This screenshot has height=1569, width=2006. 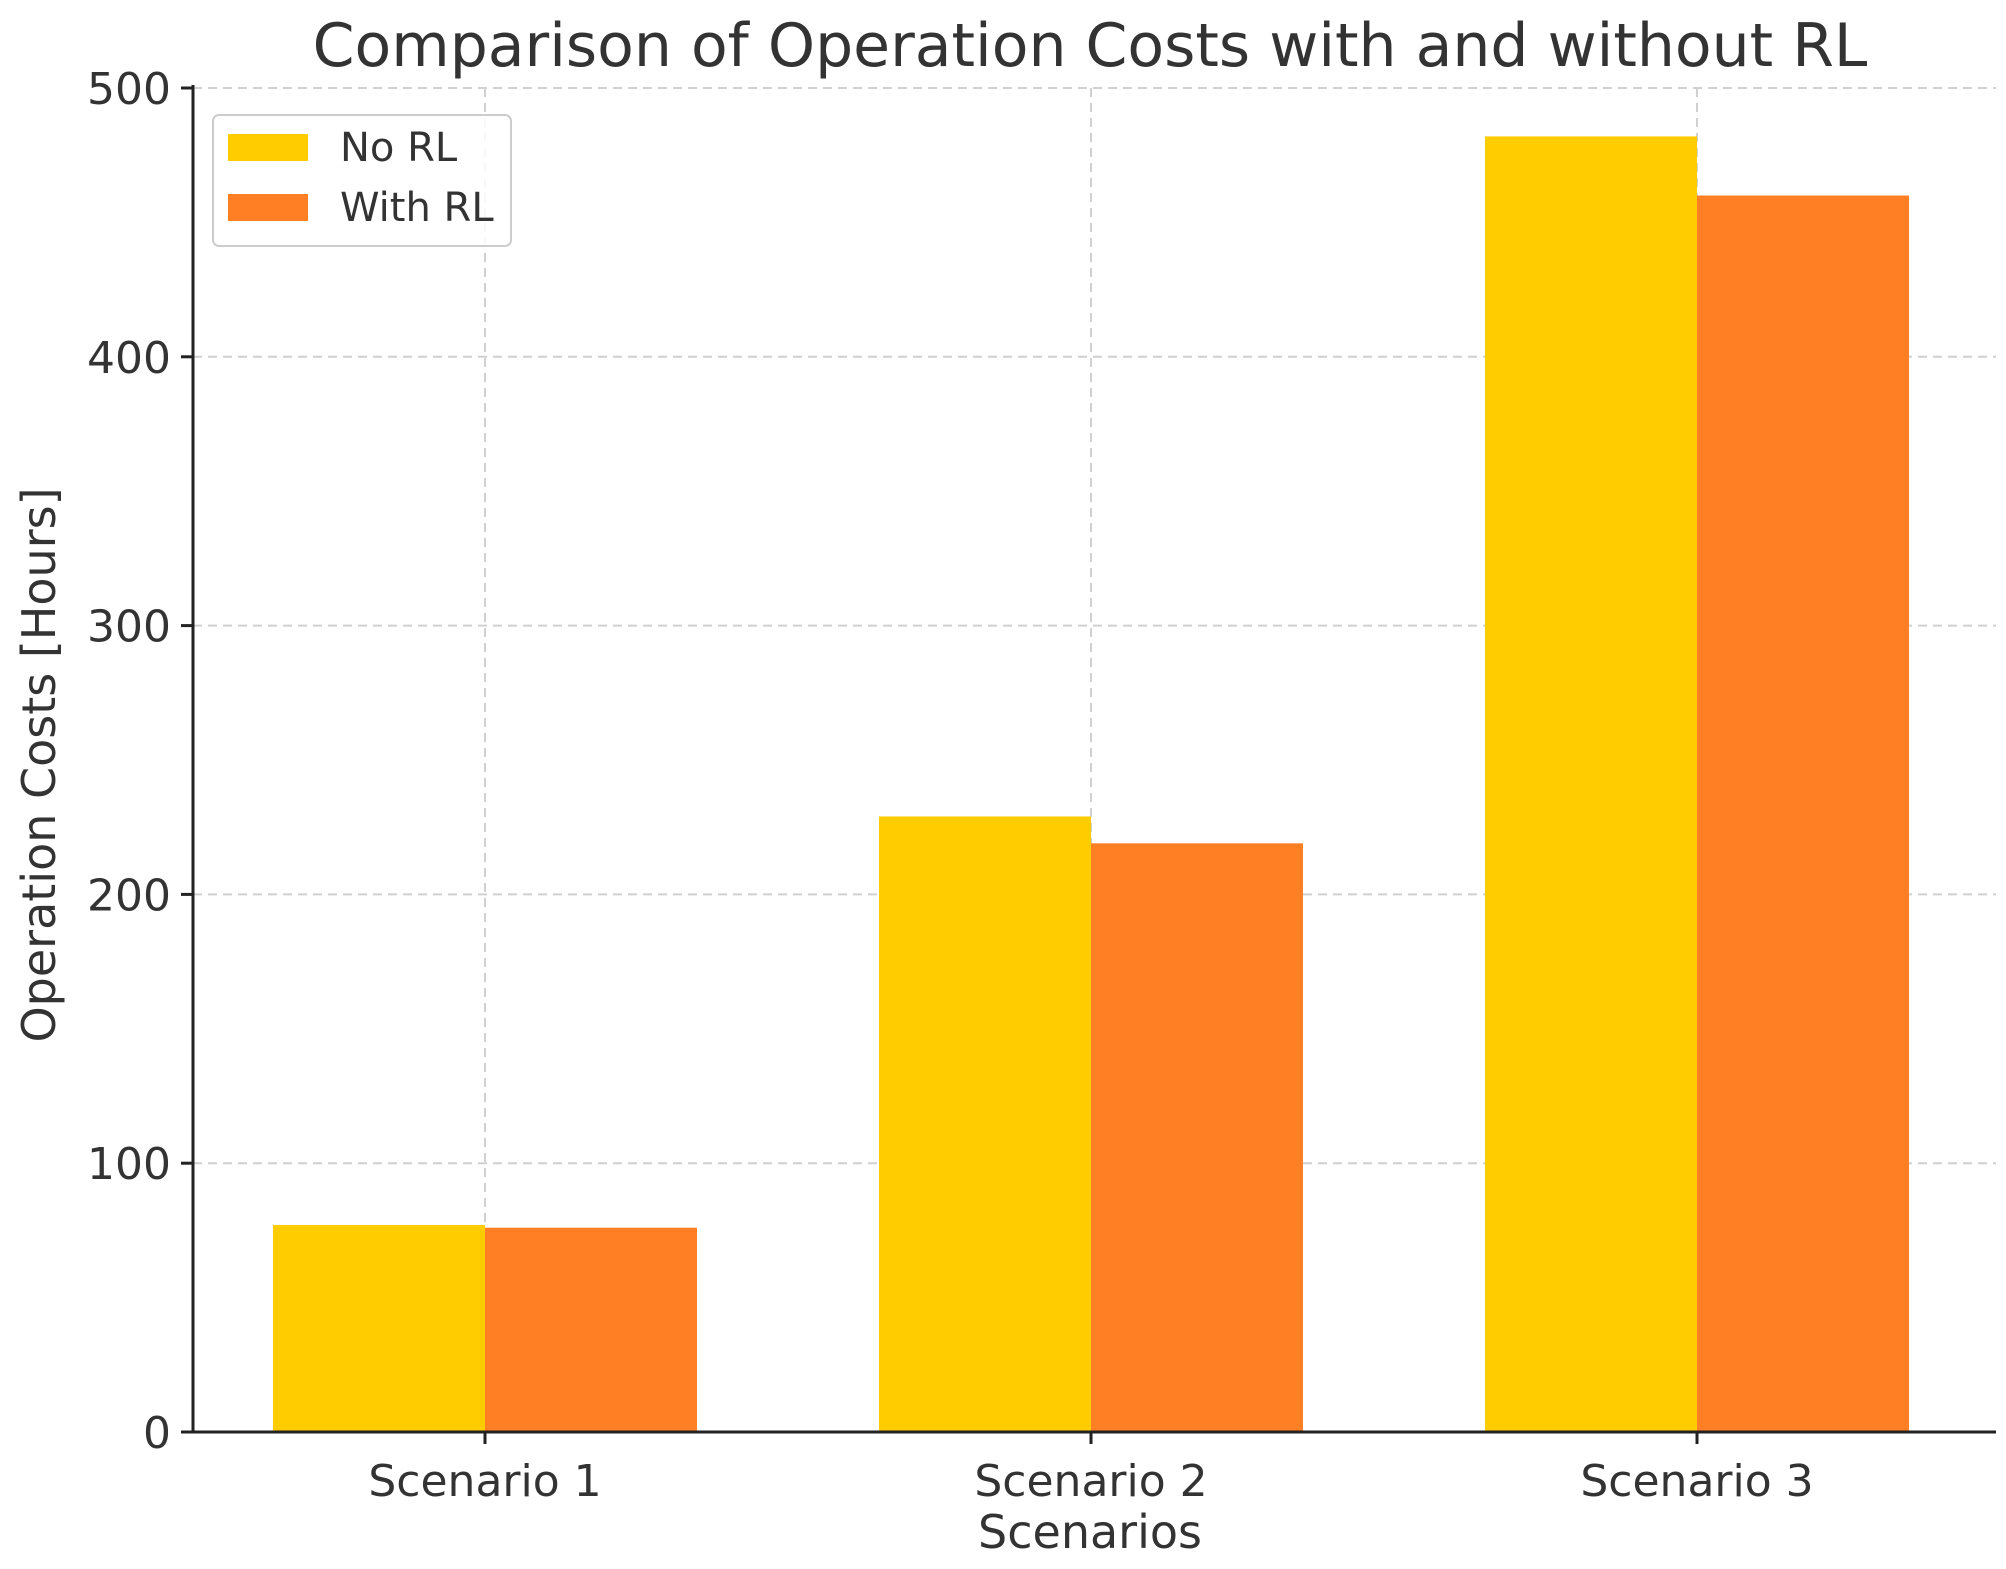 What do you see at coordinates (268, 147) in the screenshot?
I see `legend-swatch-no-rl` at bounding box center [268, 147].